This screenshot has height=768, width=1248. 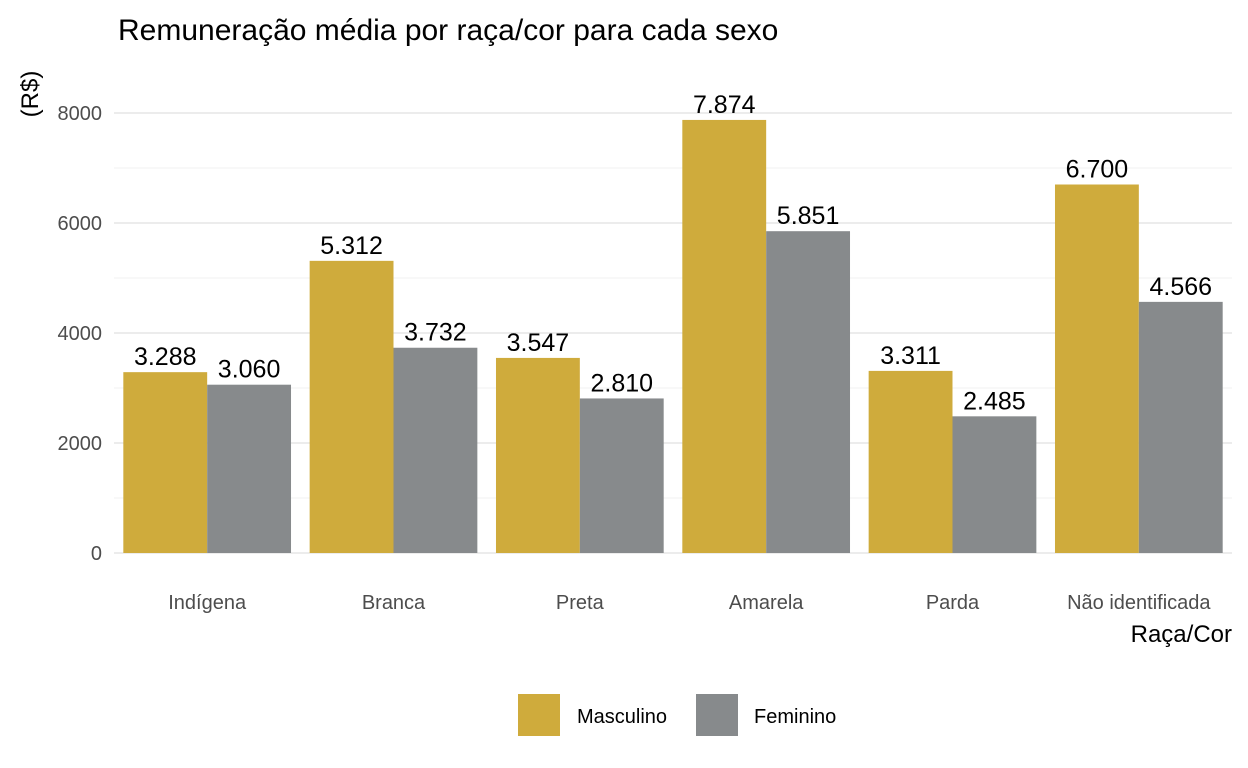 I want to click on data-label: 2.810, so click(x=621, y=383).